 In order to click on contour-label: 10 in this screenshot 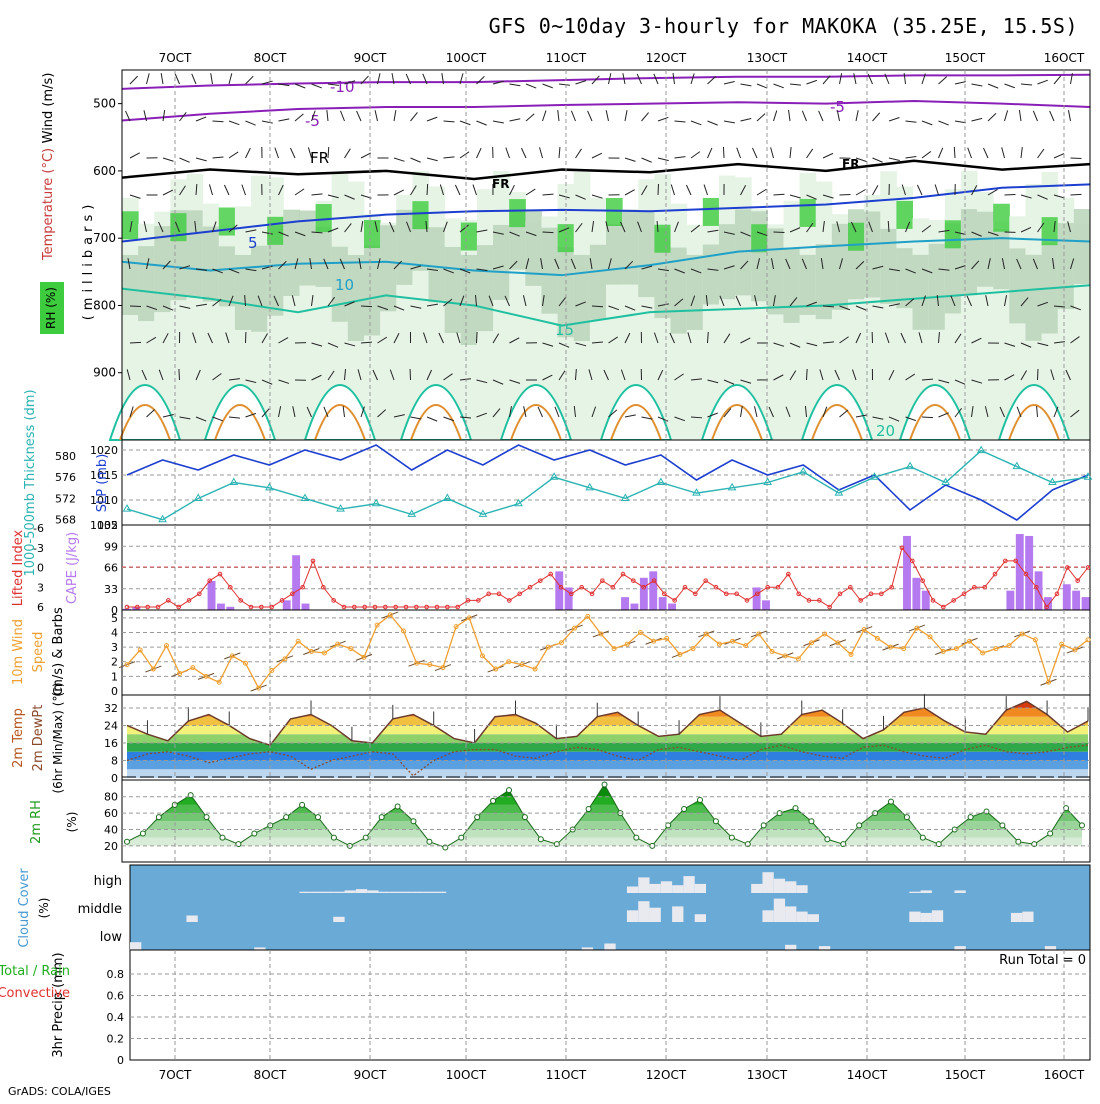, I will do `click(344, 285)`.